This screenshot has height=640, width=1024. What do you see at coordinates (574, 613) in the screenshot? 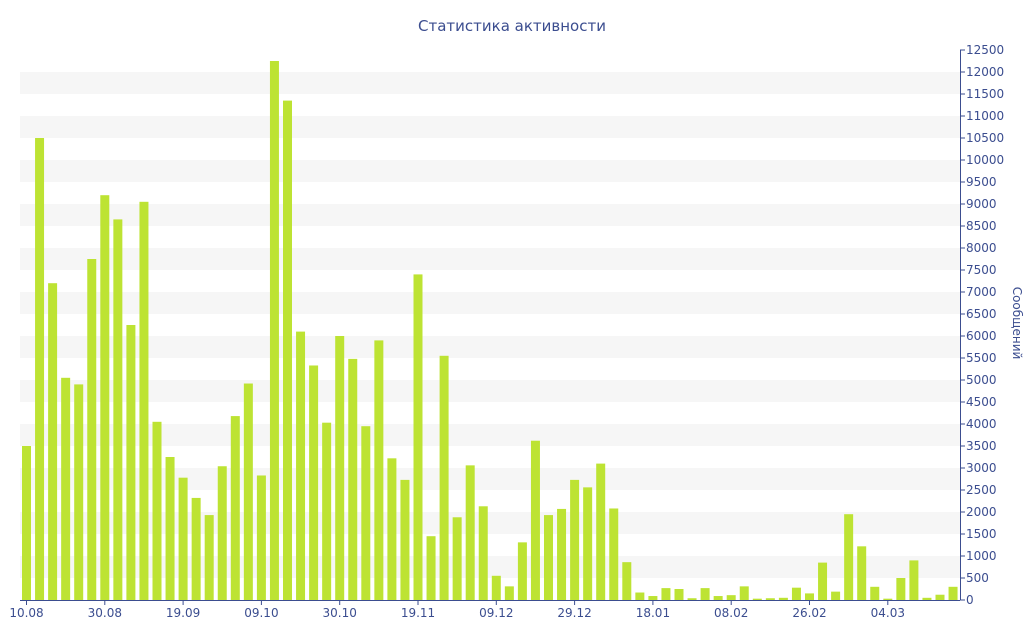
I see `x-tick-label: 29.12` at bounding box center [574, 613].